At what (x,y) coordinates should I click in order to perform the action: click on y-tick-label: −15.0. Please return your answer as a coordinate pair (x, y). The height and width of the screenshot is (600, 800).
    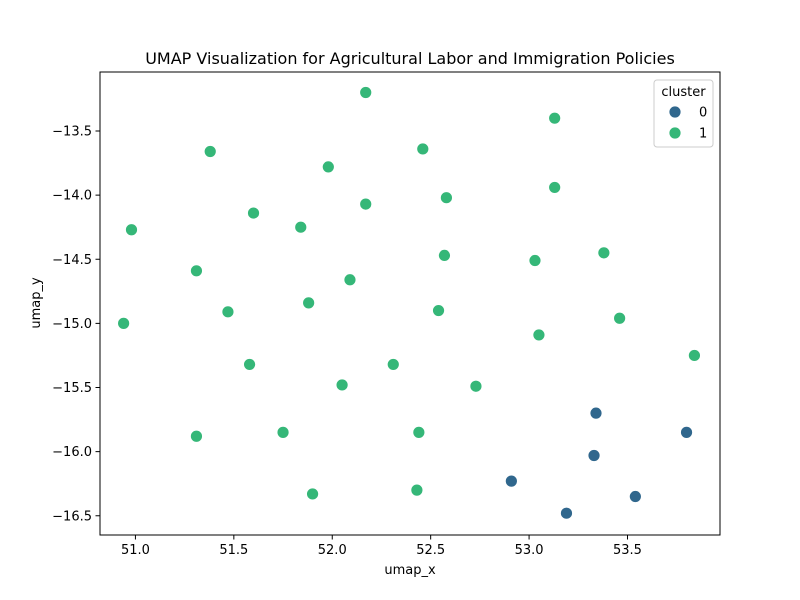
    Looking at the image, I should click on (72, 324).